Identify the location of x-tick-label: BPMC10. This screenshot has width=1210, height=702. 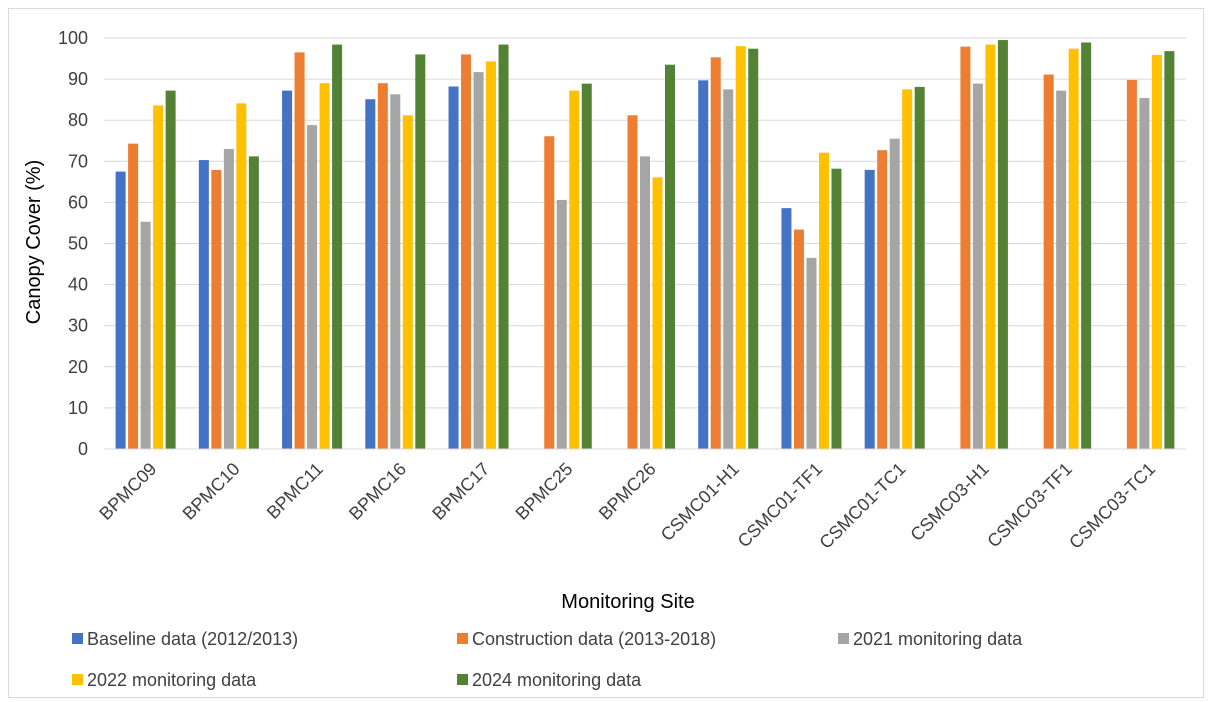
(211, 491).